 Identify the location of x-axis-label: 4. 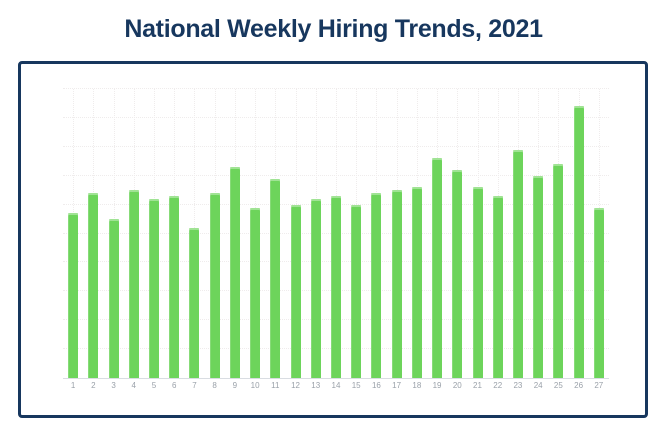
(133, 385).